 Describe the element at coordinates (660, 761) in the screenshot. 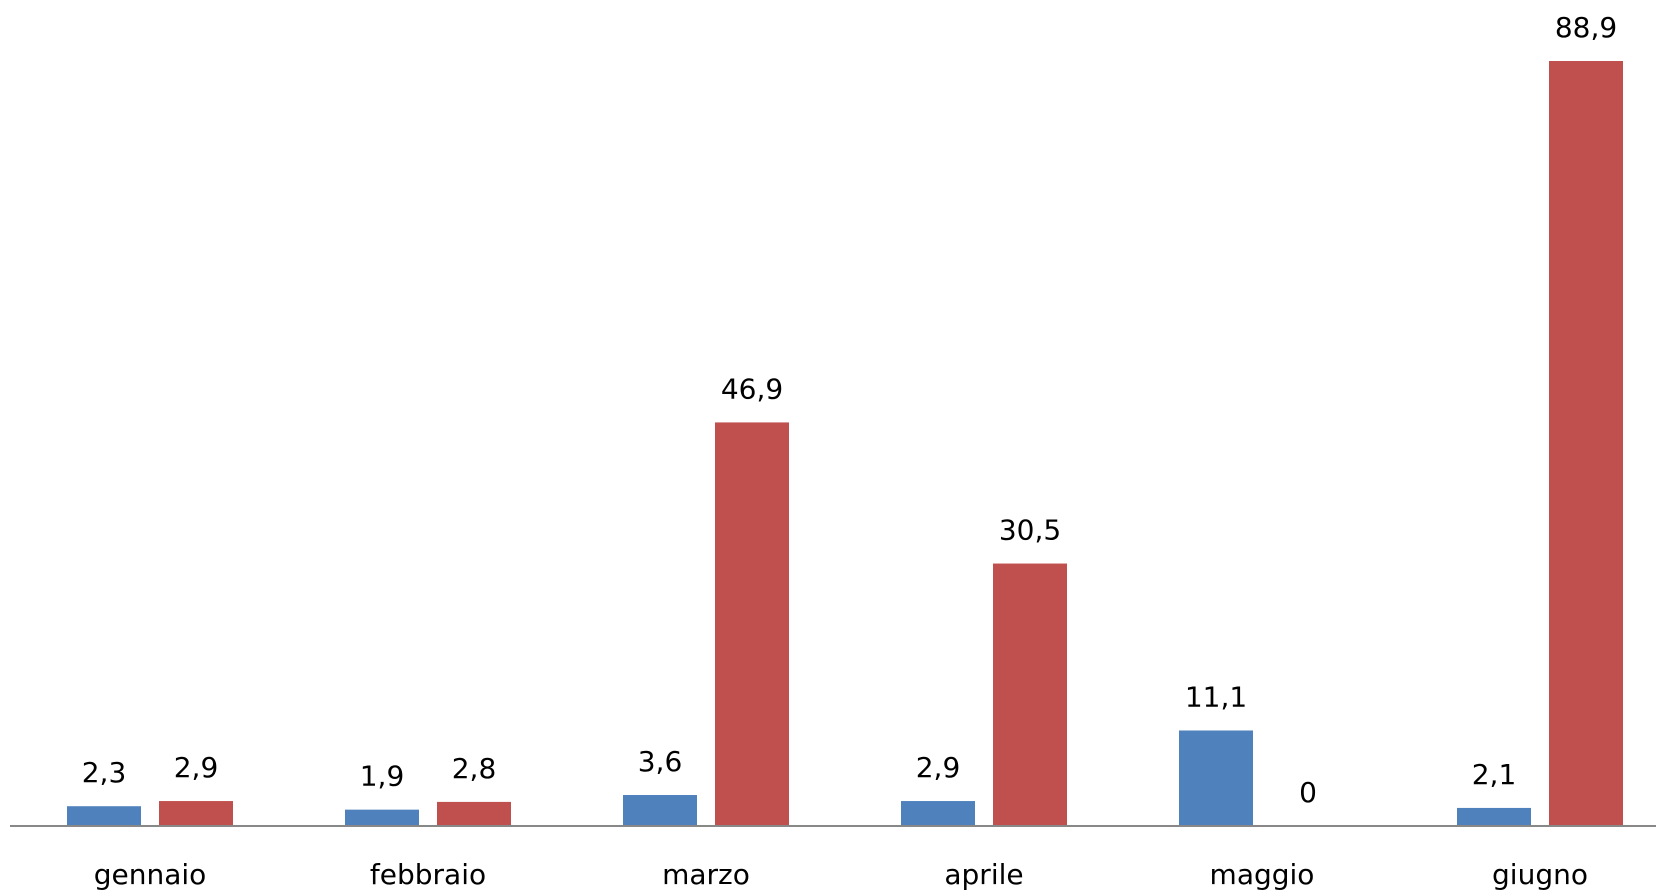

I see `data-label: 3,6` at that location.